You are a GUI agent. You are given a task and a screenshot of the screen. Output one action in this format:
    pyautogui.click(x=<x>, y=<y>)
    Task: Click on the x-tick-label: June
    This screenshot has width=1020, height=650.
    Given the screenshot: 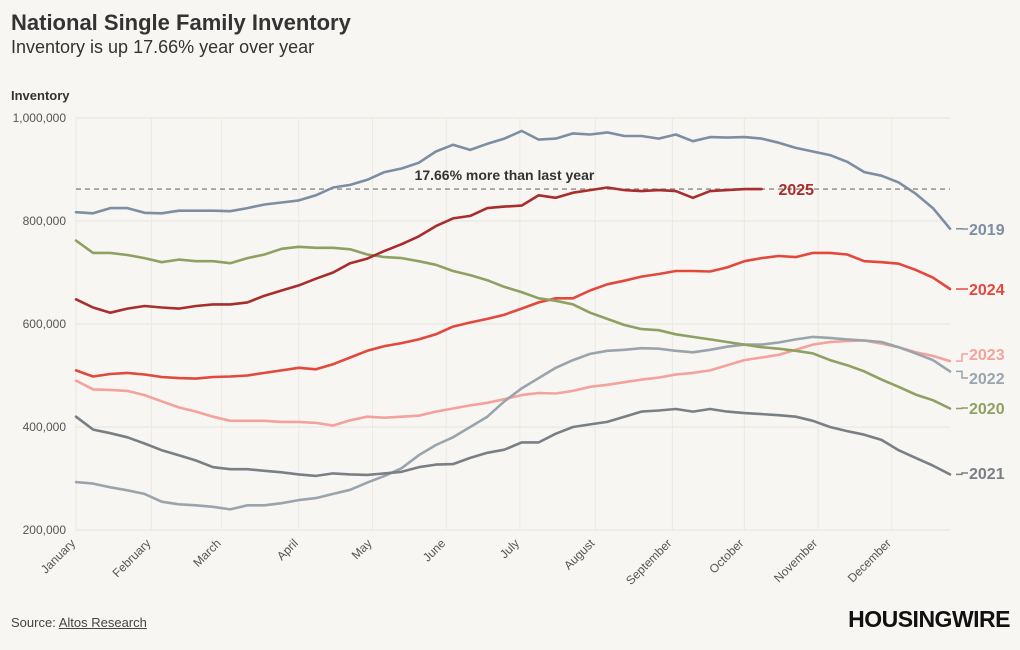 What is the action you would take?
    pyautogui.click(x=434, y=550)
    